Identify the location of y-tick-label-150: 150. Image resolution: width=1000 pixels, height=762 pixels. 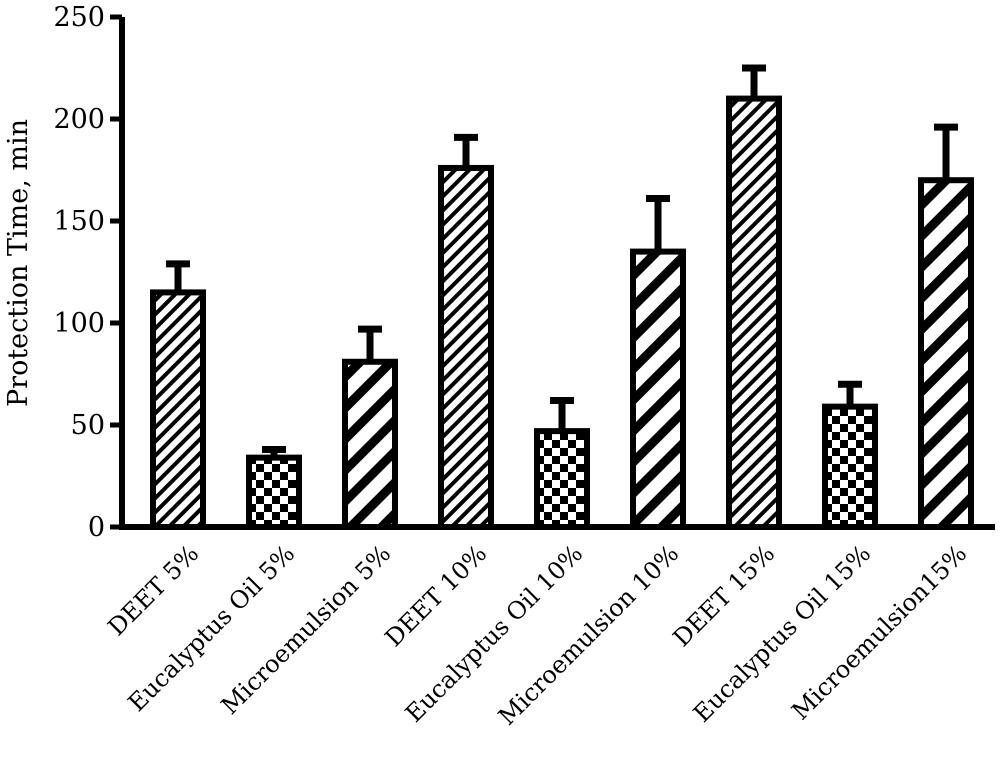
(79, 221).